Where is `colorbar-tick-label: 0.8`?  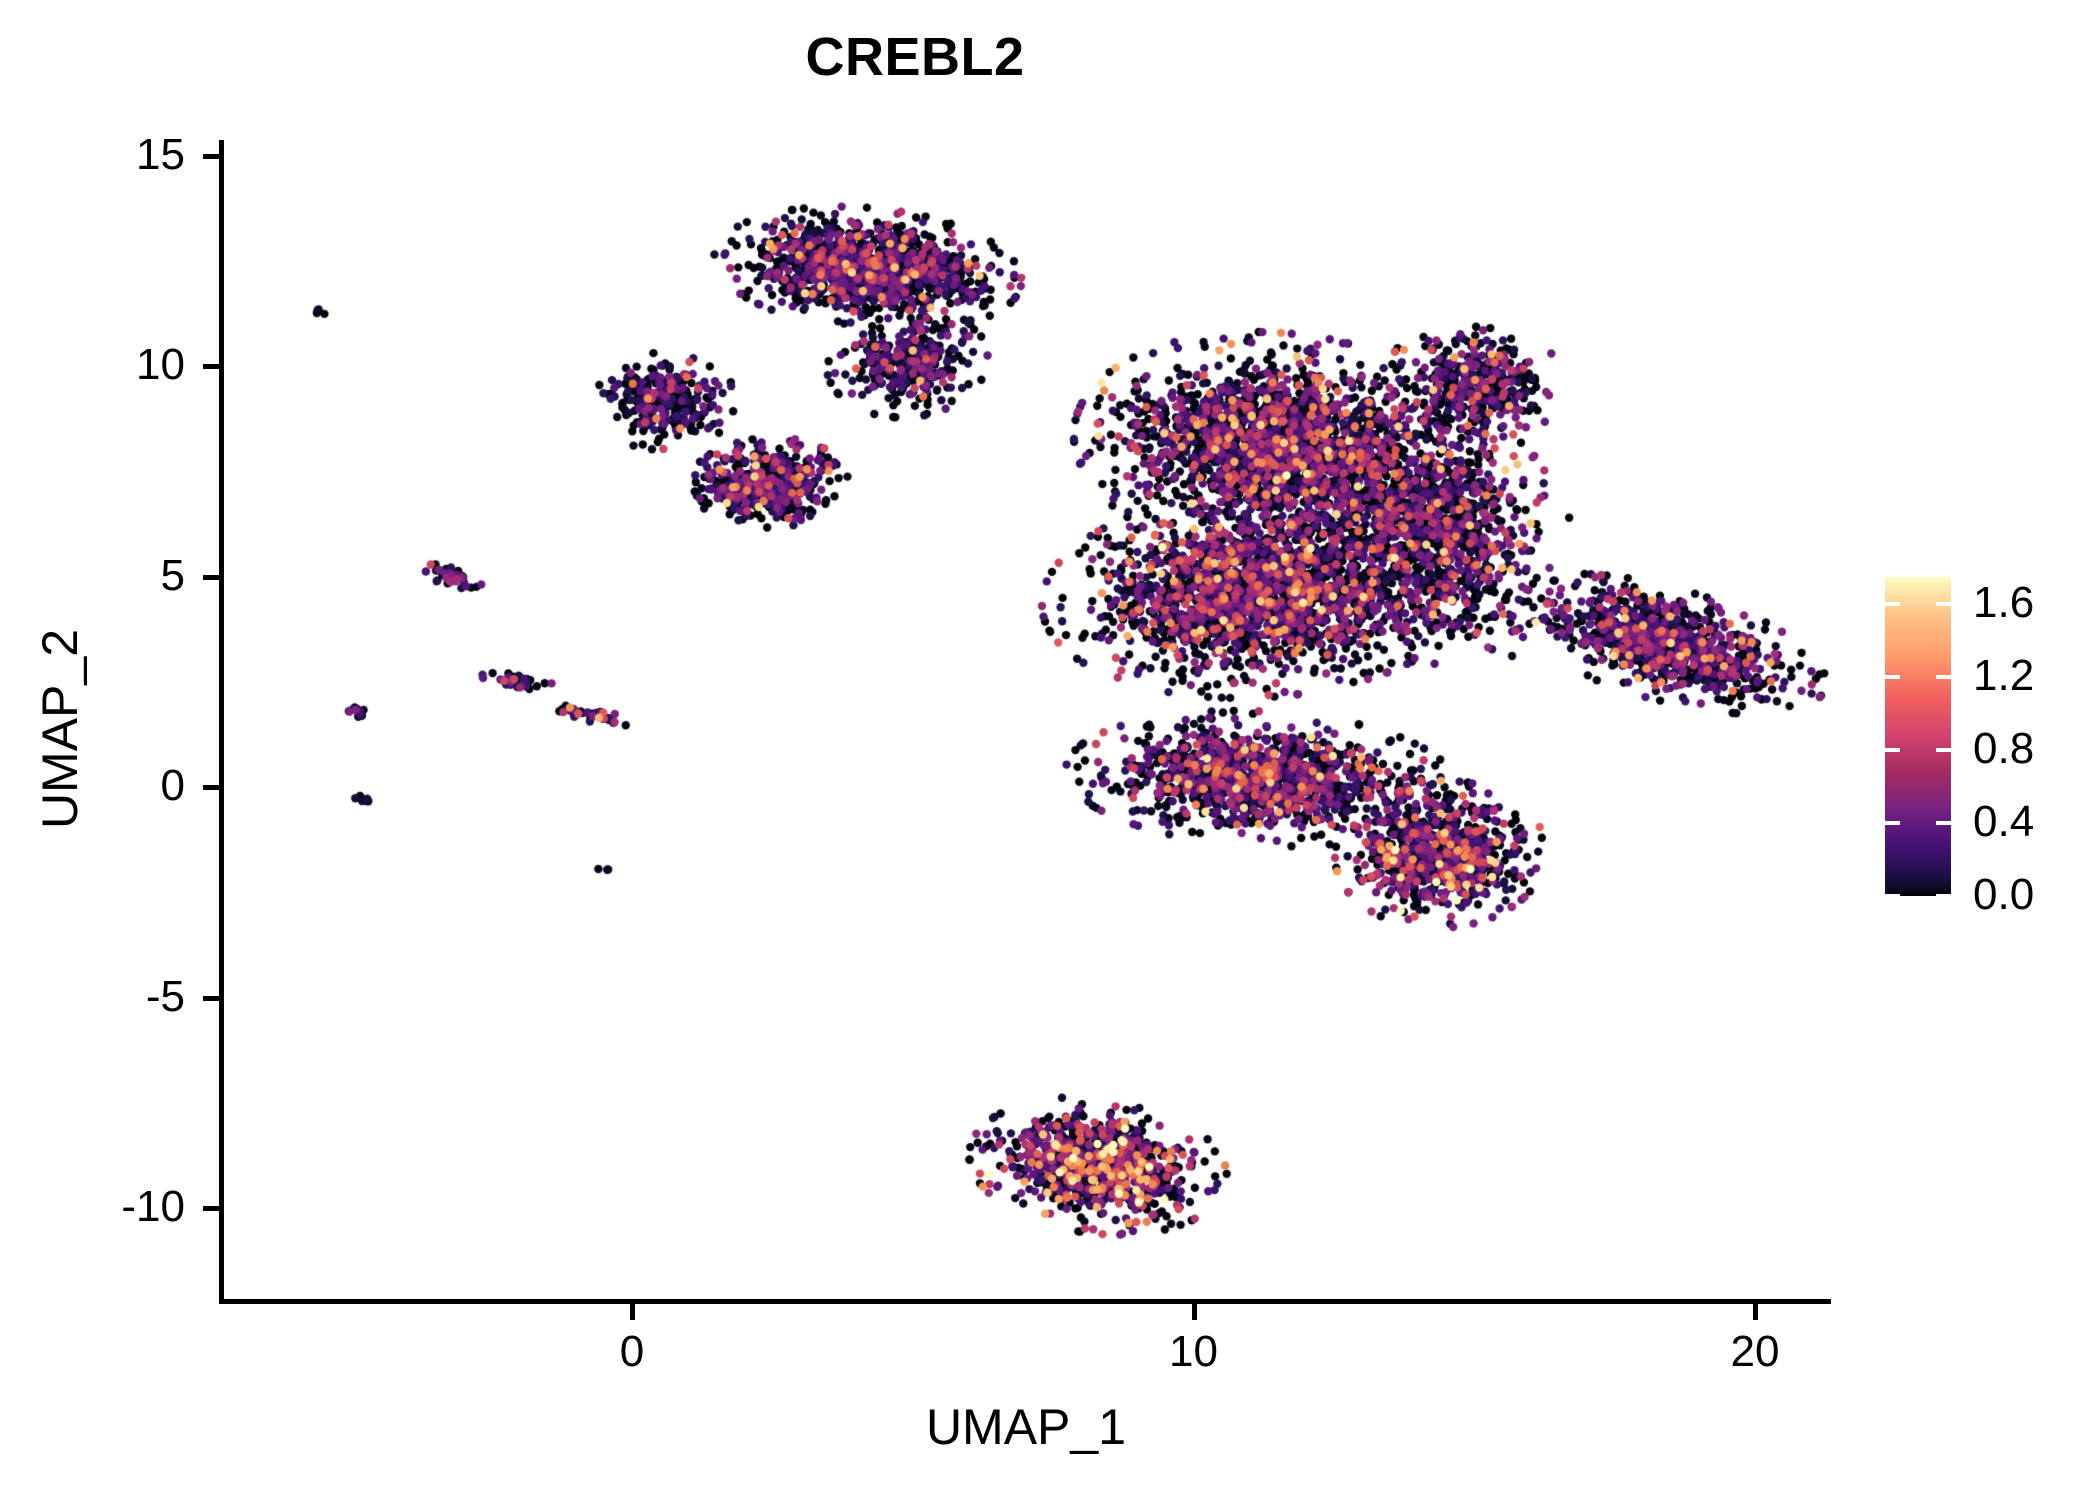
colorbar-tick-label: 0.8 is located at coordinates (2004, 749).